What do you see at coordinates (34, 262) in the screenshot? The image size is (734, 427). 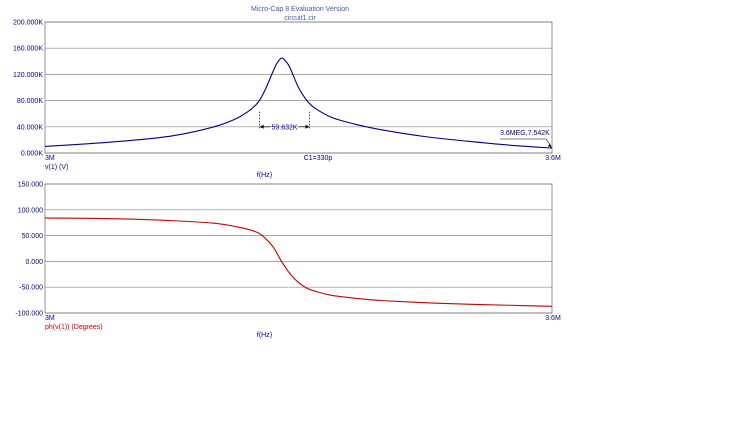 I see `y-tick-label: 0.000` at bounding box center [34, 262].